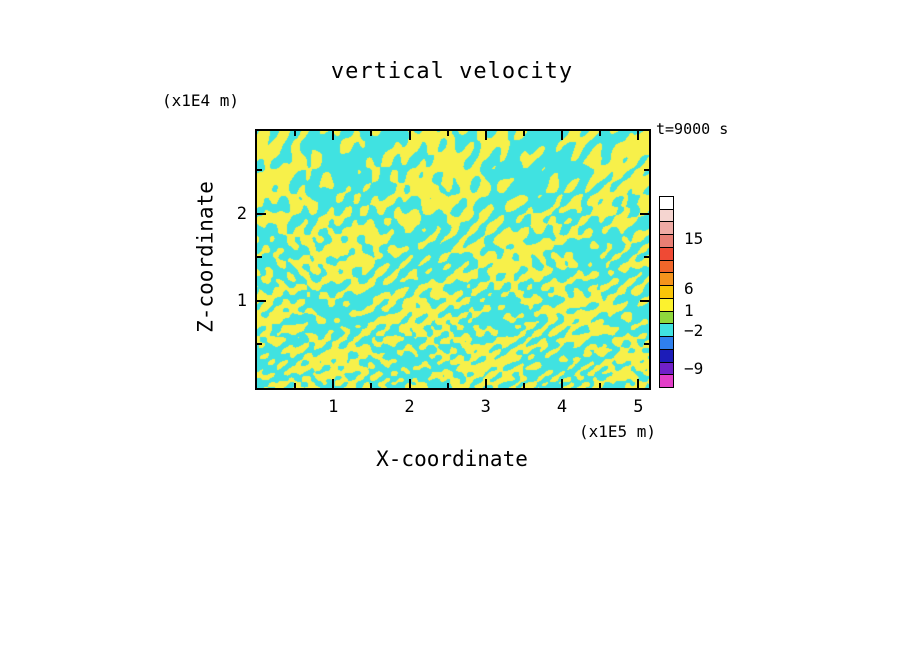 The width and height of the screenshot is (904, 654). I want to click on z-axis-unit: (x1E4 m), so click(201, 100).